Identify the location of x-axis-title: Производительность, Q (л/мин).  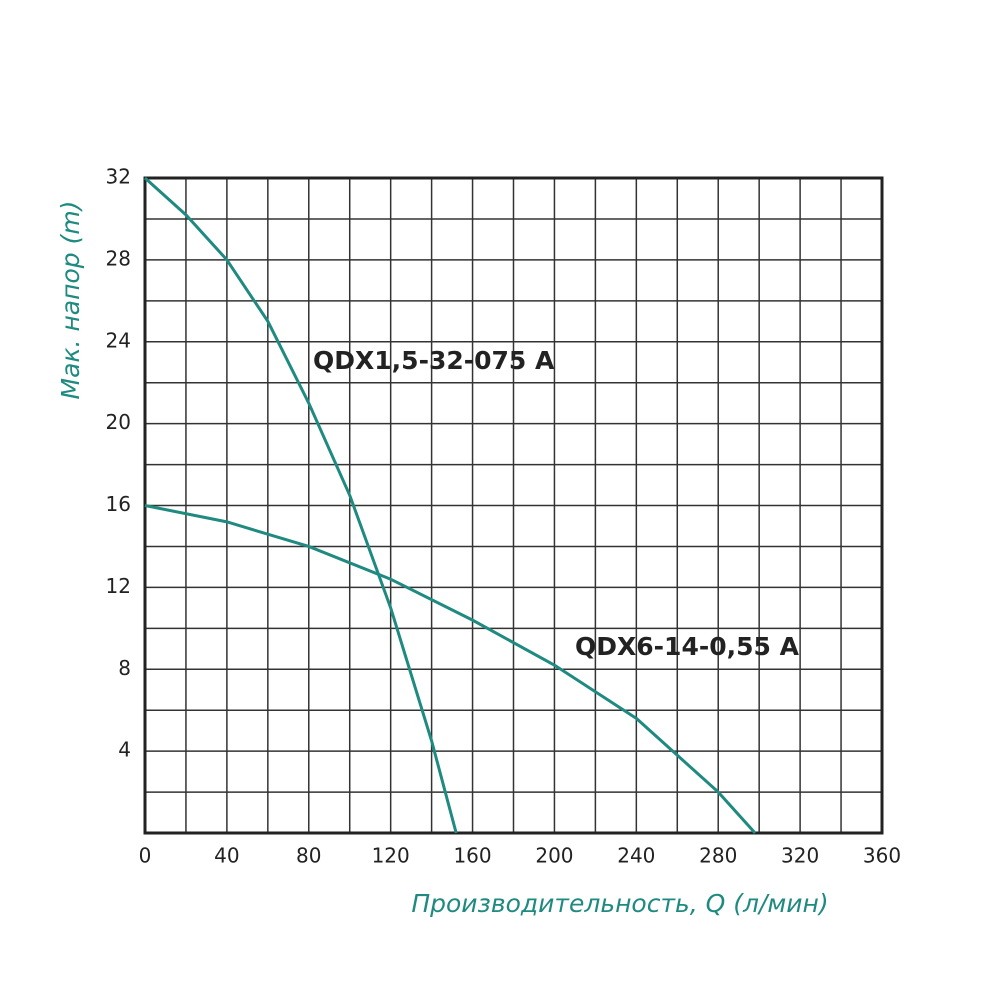
(619, 903).